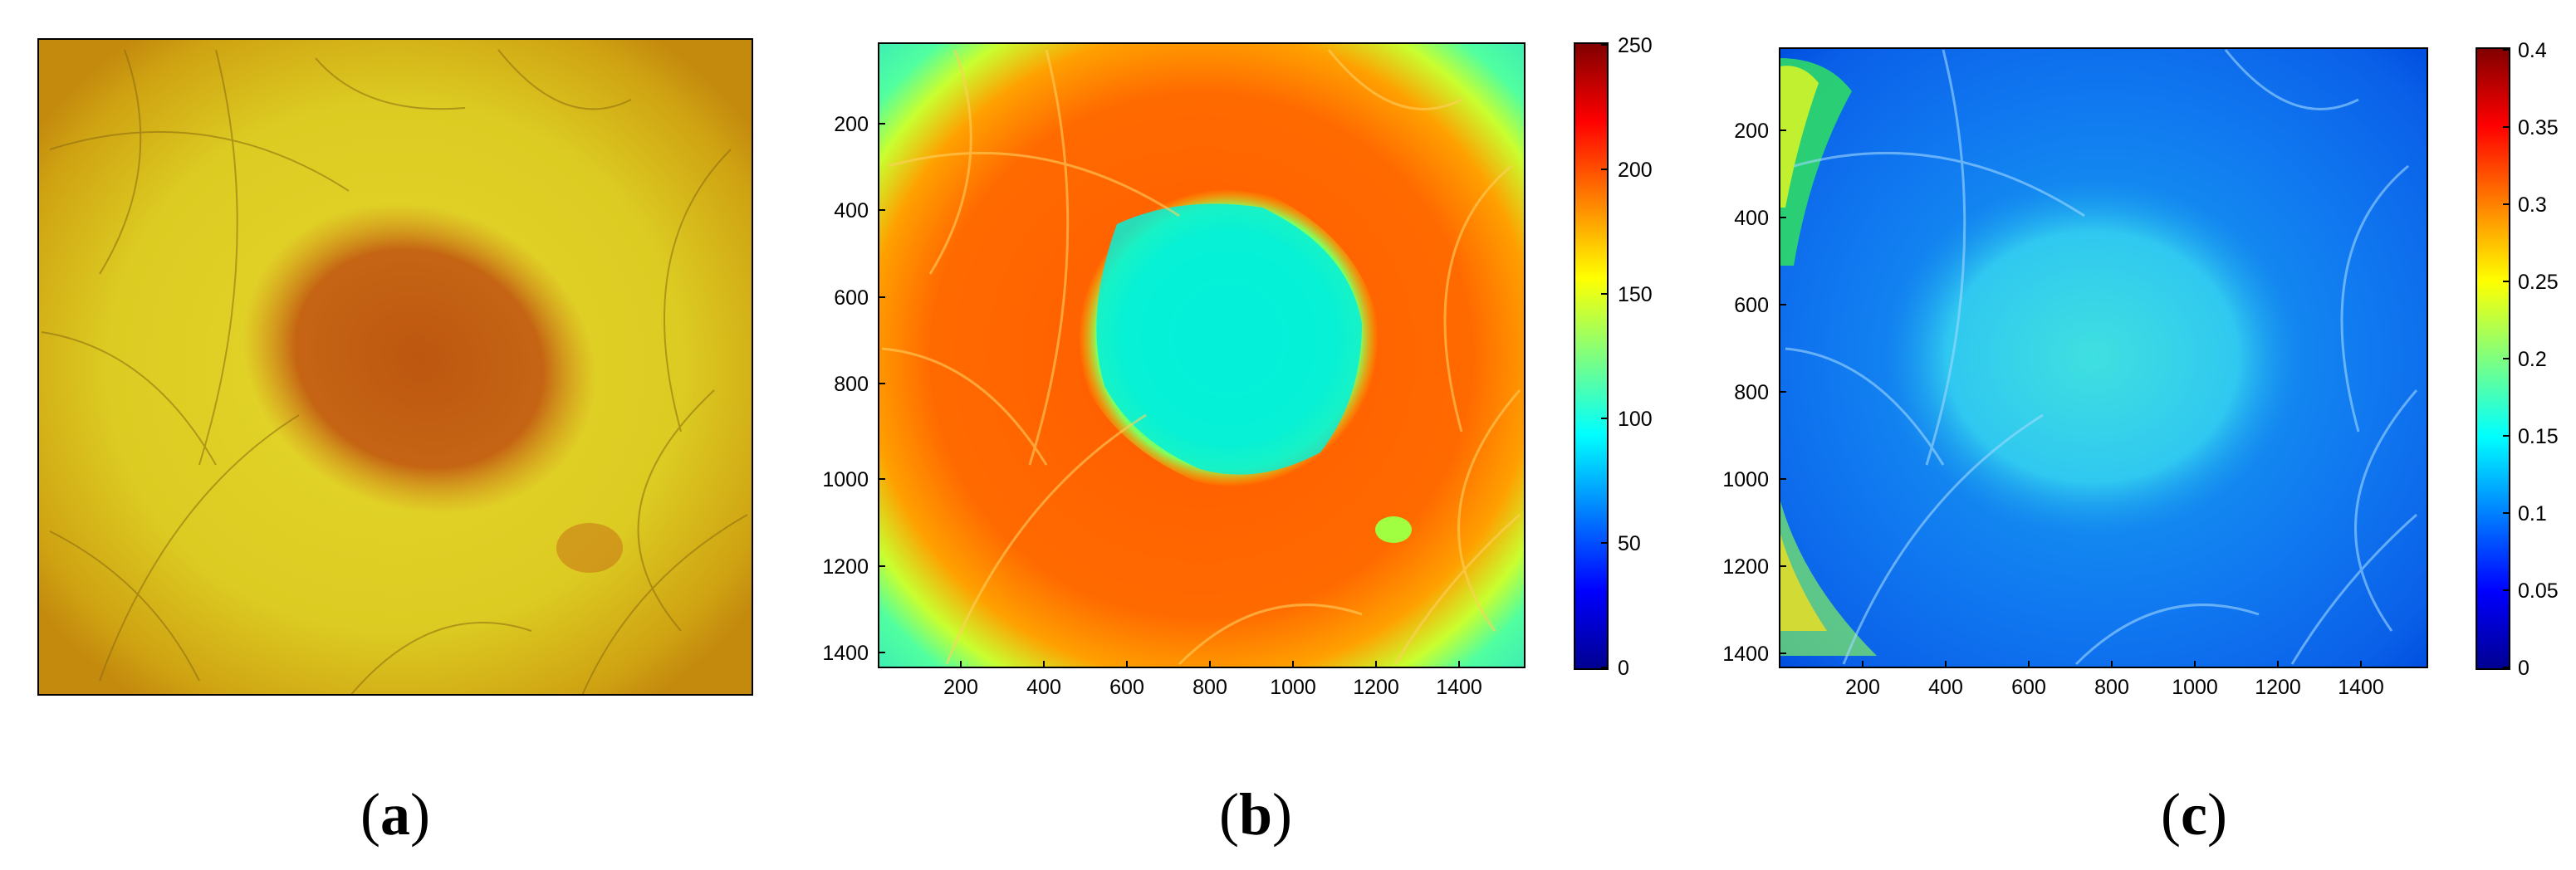  I want to click on b-colorbar-tick: 100, so click(1635, 419).